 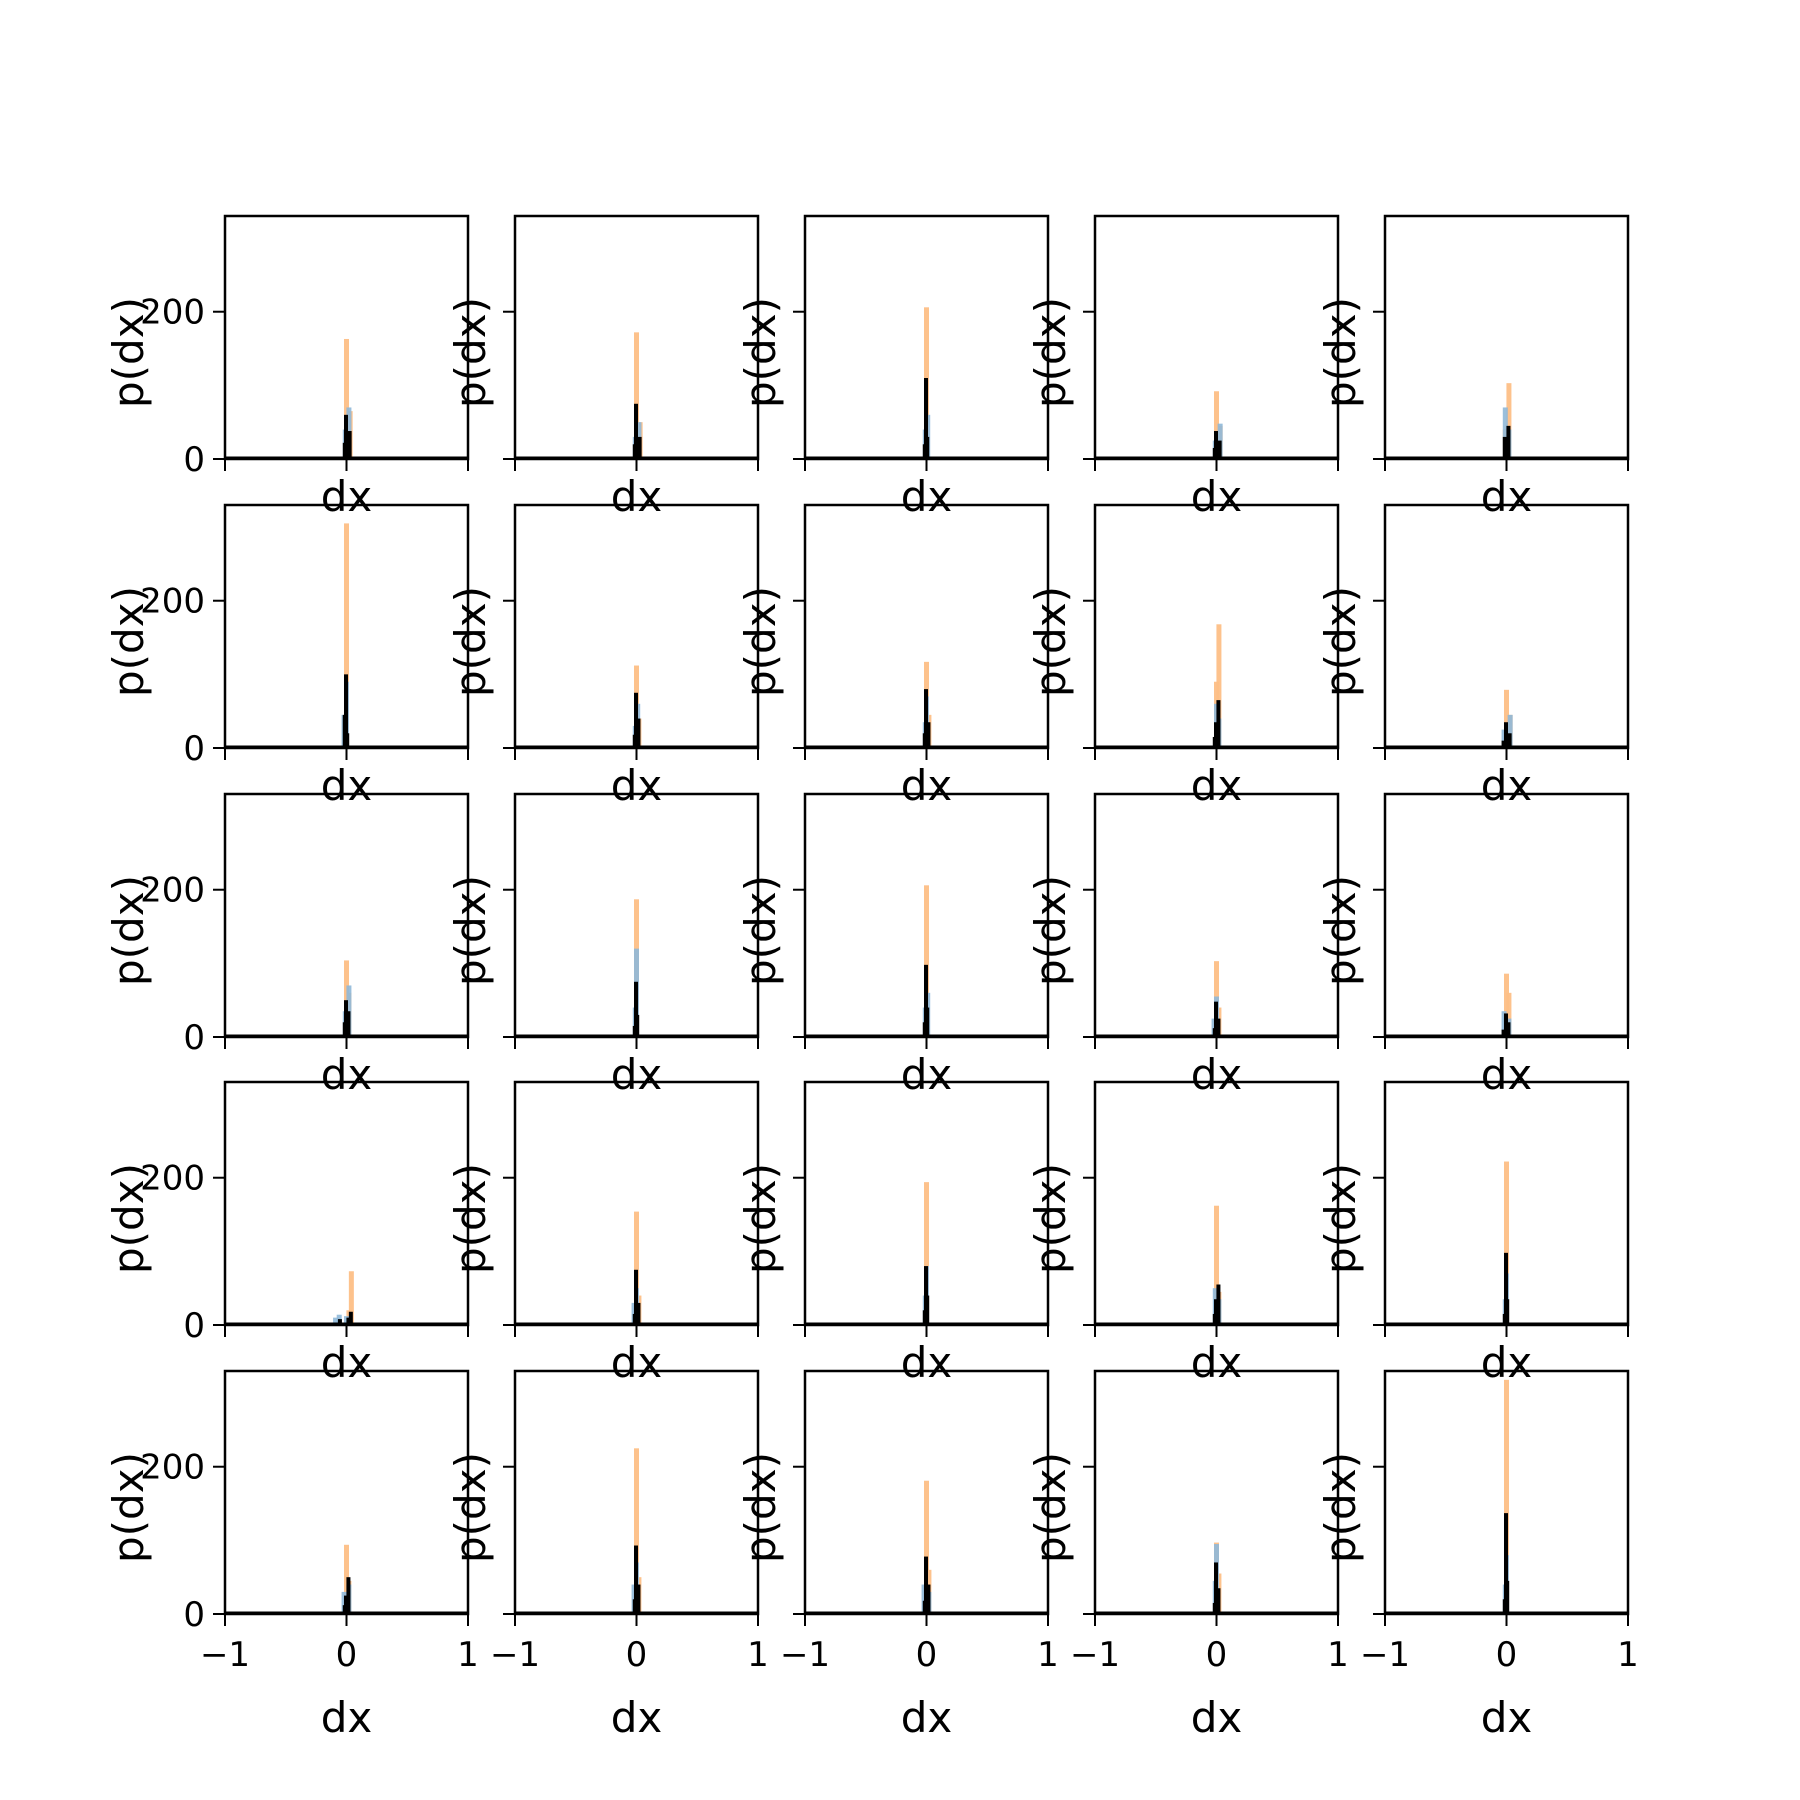 What do you see at coordinates (194, 1326) in the screenshot?
I see `ytick-label-p15-0: 0` at bounding box center [194, 1326].